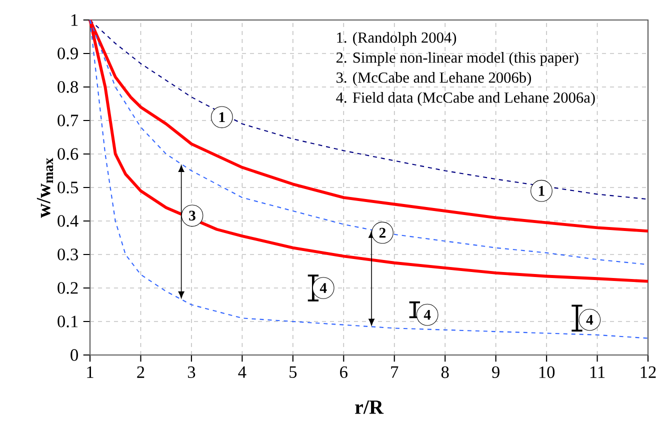 The height and width of the screenshot is (443, 659). I want to click on x-tick-label: 7, so click(394, 372).